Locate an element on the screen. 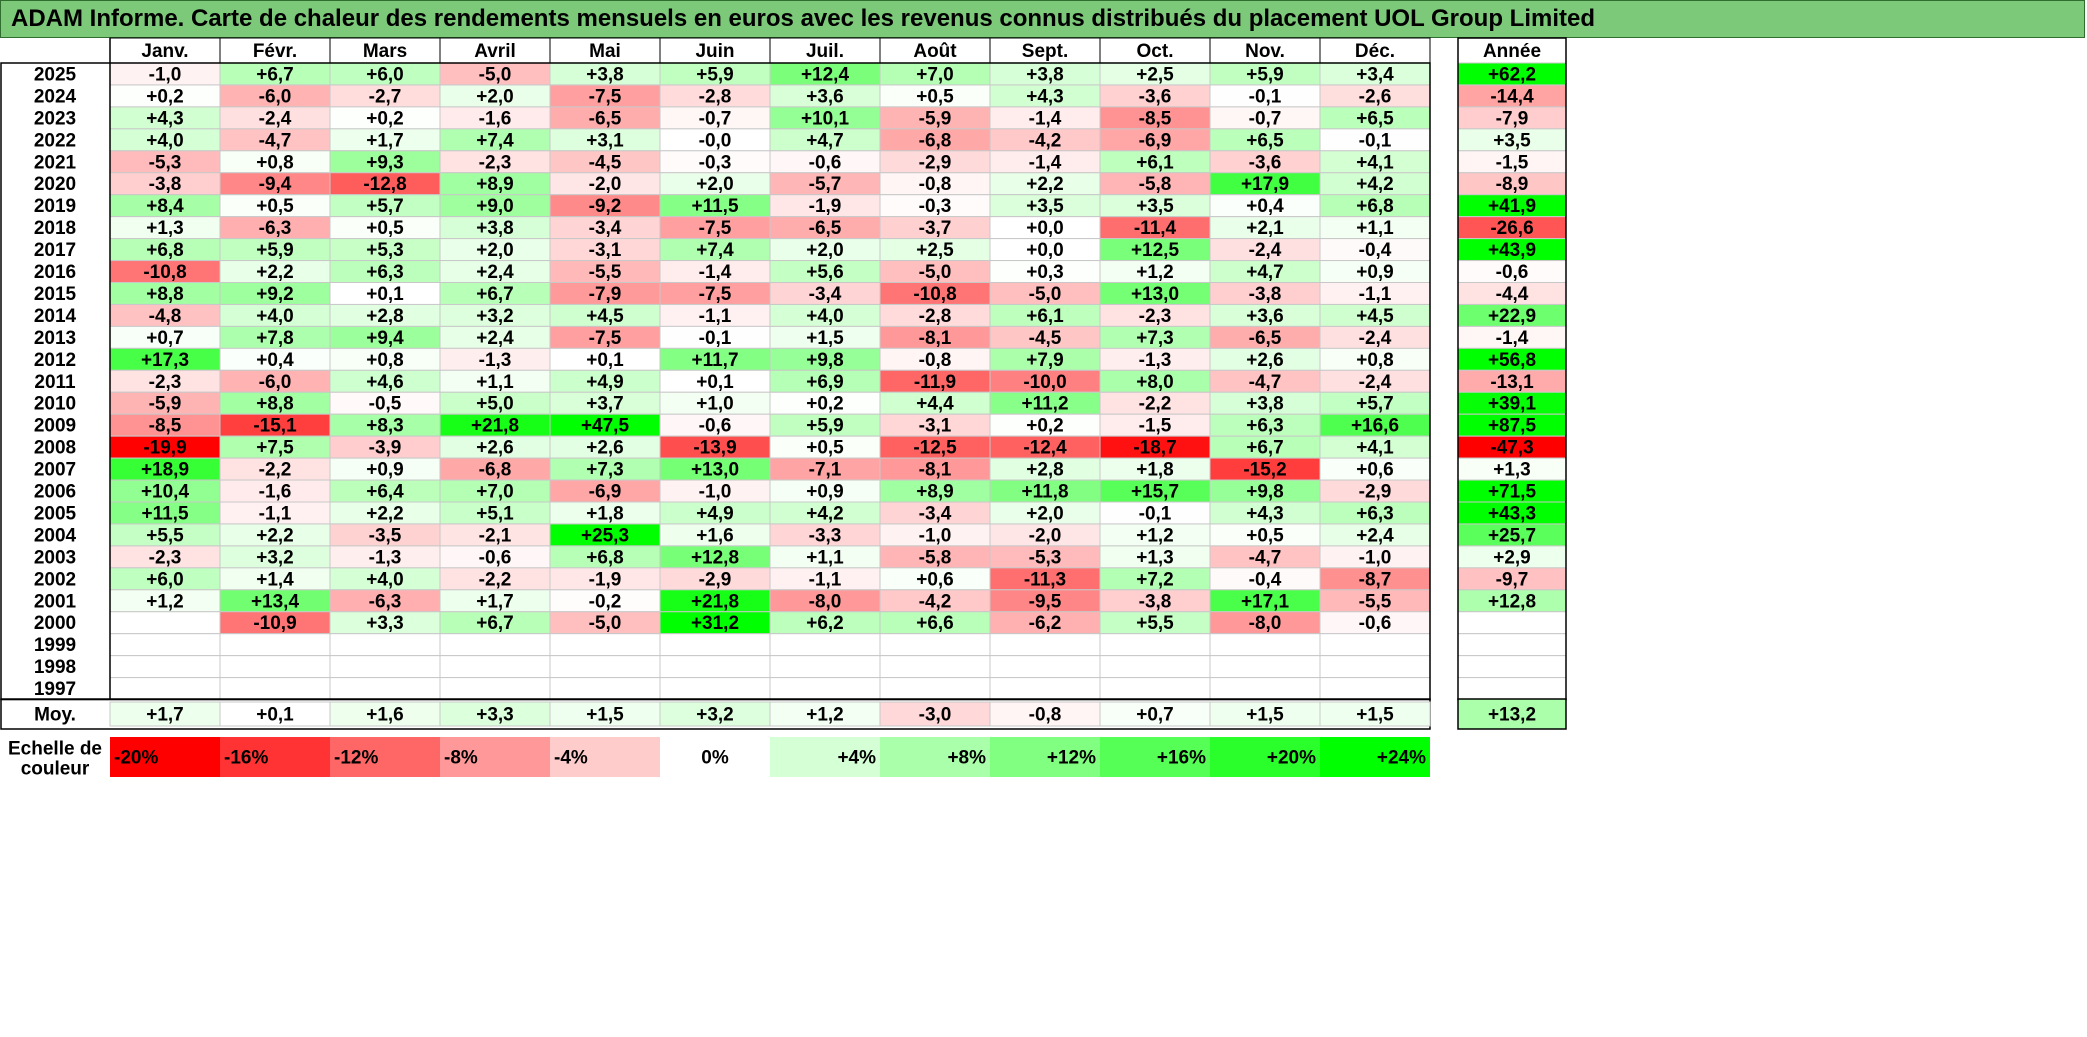 This screenshot has width=2087, height=1037. heat-cell-value: +0,3 is located at coordinates (1045, 272).